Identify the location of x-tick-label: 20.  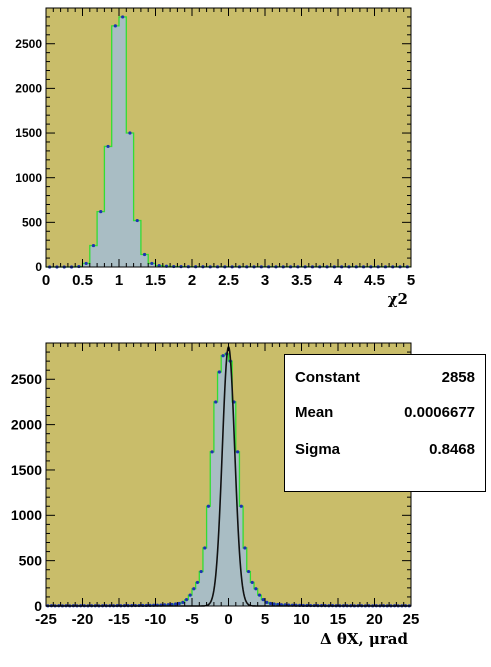
(374, 619).